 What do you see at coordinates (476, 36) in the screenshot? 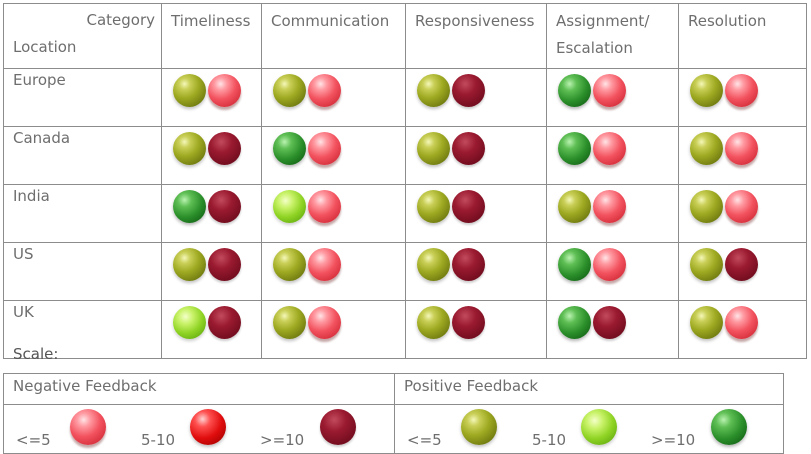
I see `column-header-responsiveness: Responsiveness` at bounding box center [476, 36].